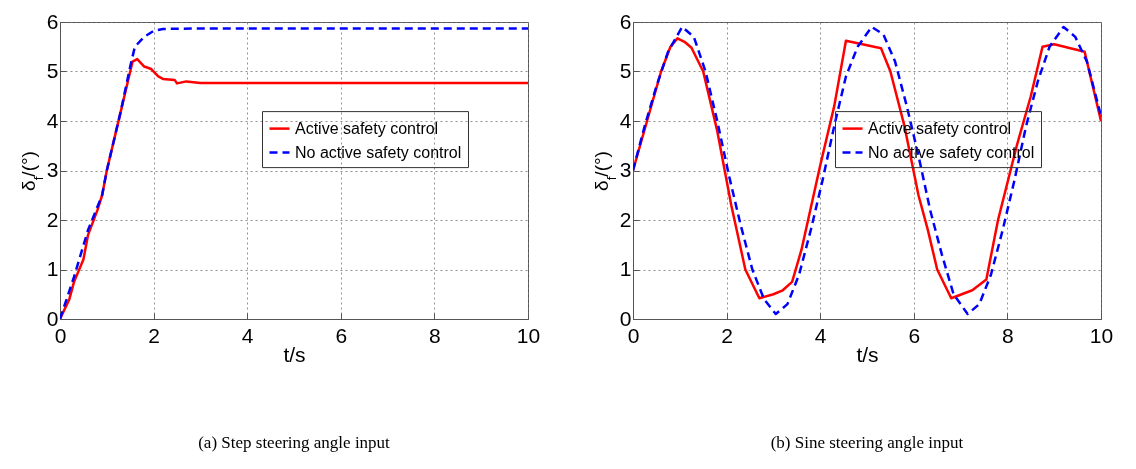 This screenshot has height=469, width=1136. Describe the element at coordinates (378, 152) in the screenshot. I see `legend-label: No active safety control` at that location.